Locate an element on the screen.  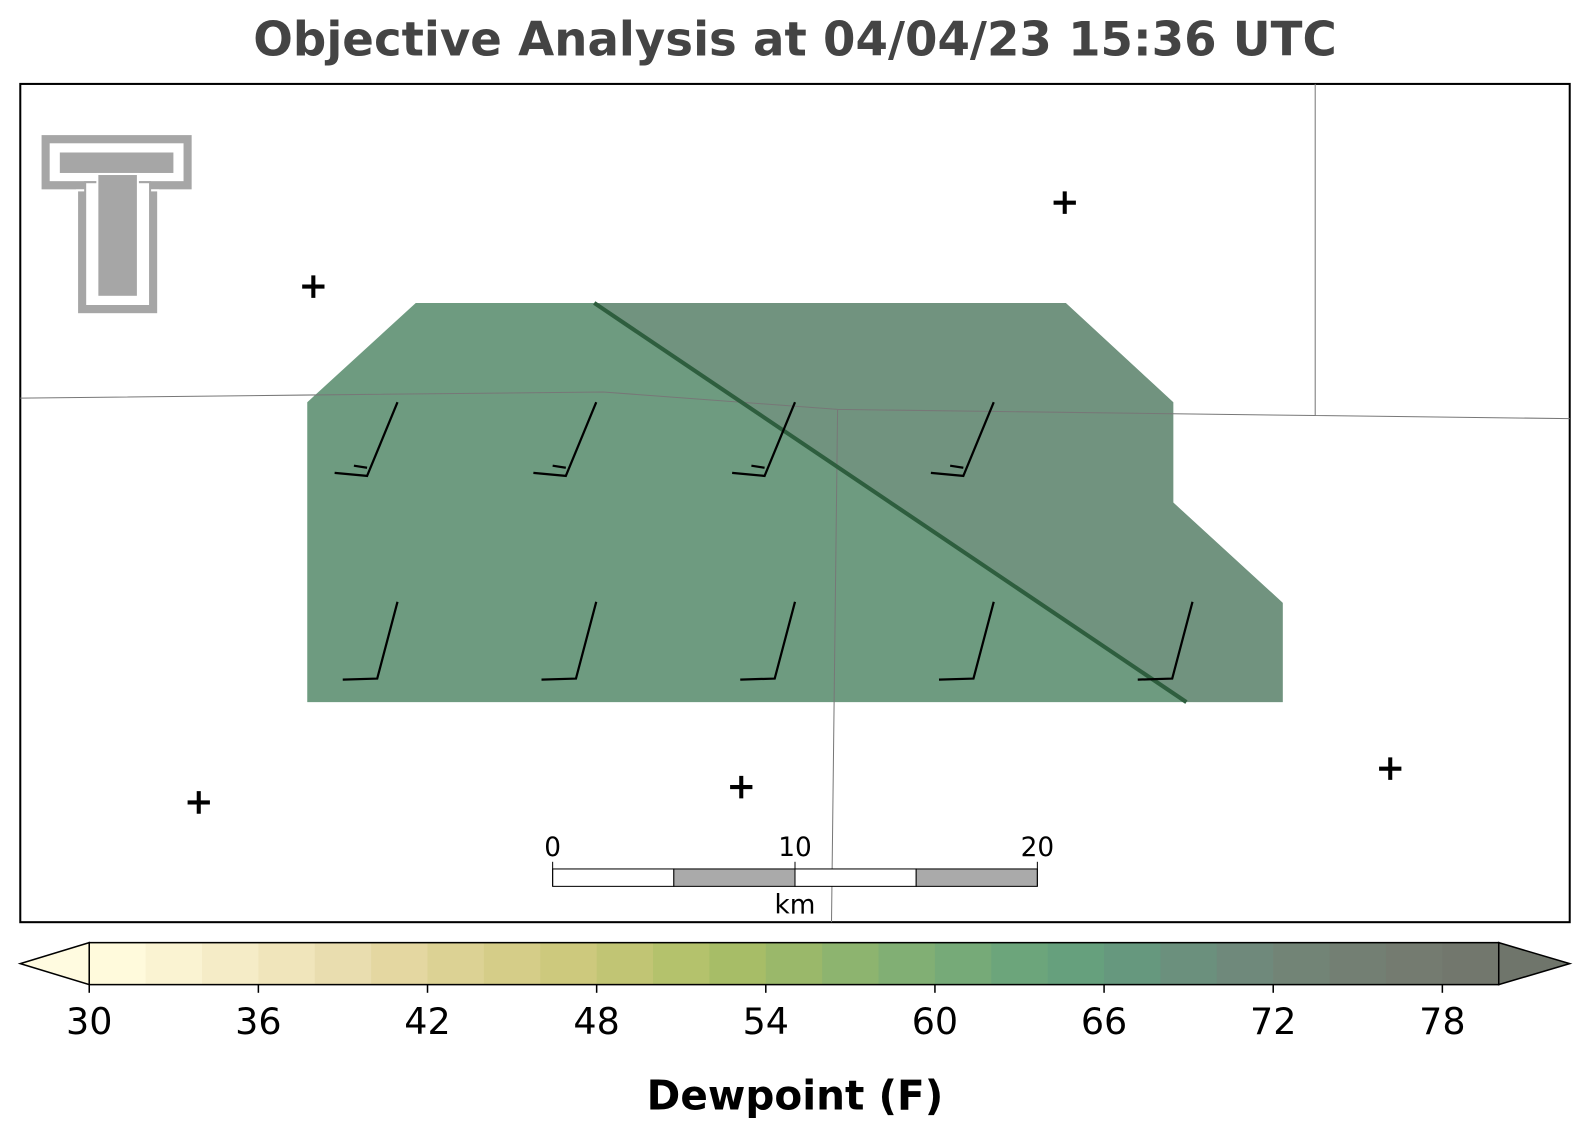
scale-tick-label: 20 is located at coordinates (1038, 847).